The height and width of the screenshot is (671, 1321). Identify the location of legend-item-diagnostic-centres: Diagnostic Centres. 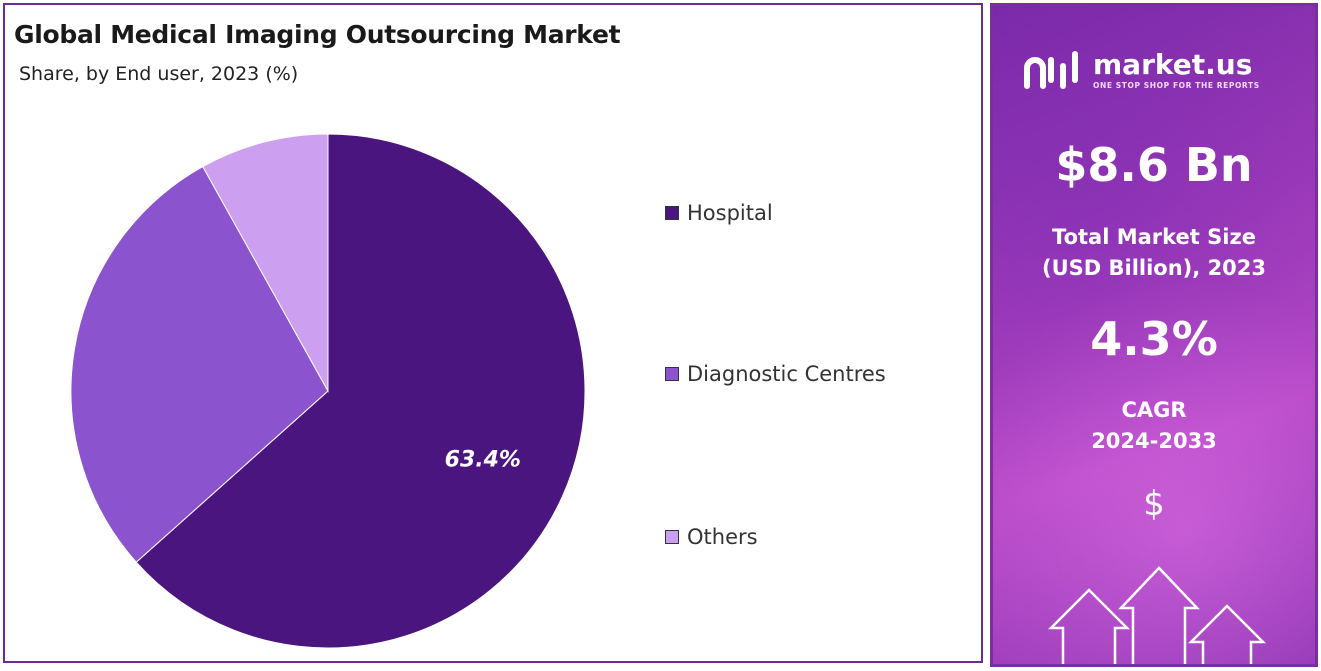
(775, 374).